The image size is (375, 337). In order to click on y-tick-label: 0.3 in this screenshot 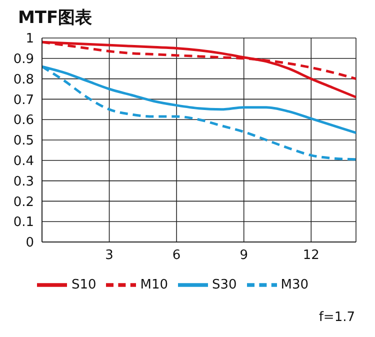, I will do `click(23, 182)`.